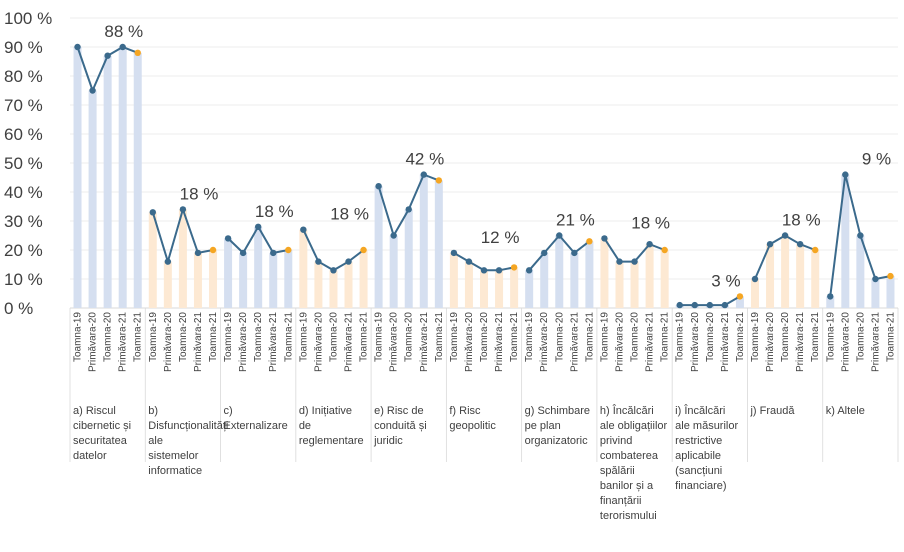  Describe the element at coordinates (557, 426) in the screenshot. I see `category-label: g) Schimbare pe plan organizatoric` at that location.